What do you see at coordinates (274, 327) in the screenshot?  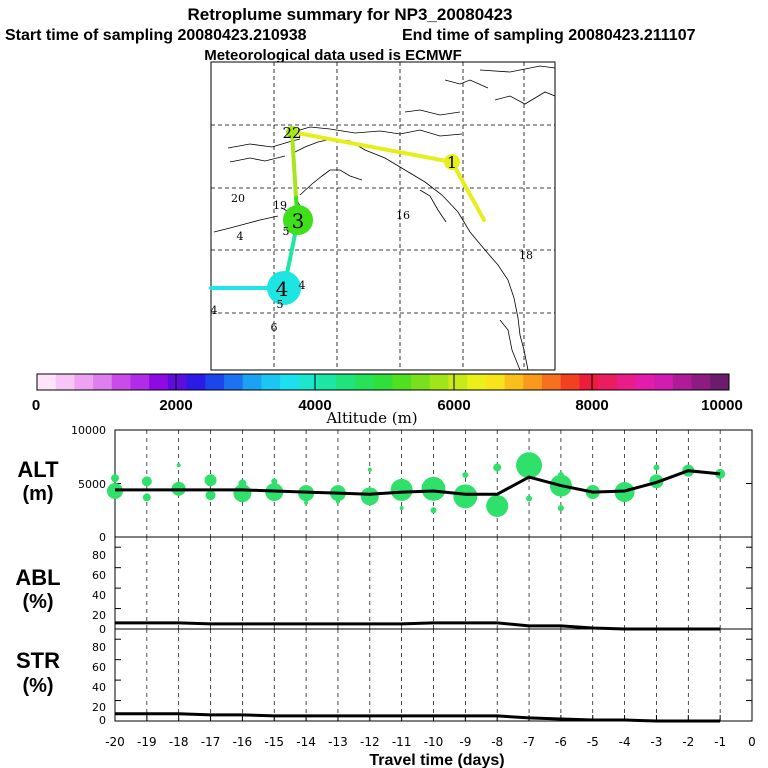 I see `day-label: 6` at bounding box center [274, 327].